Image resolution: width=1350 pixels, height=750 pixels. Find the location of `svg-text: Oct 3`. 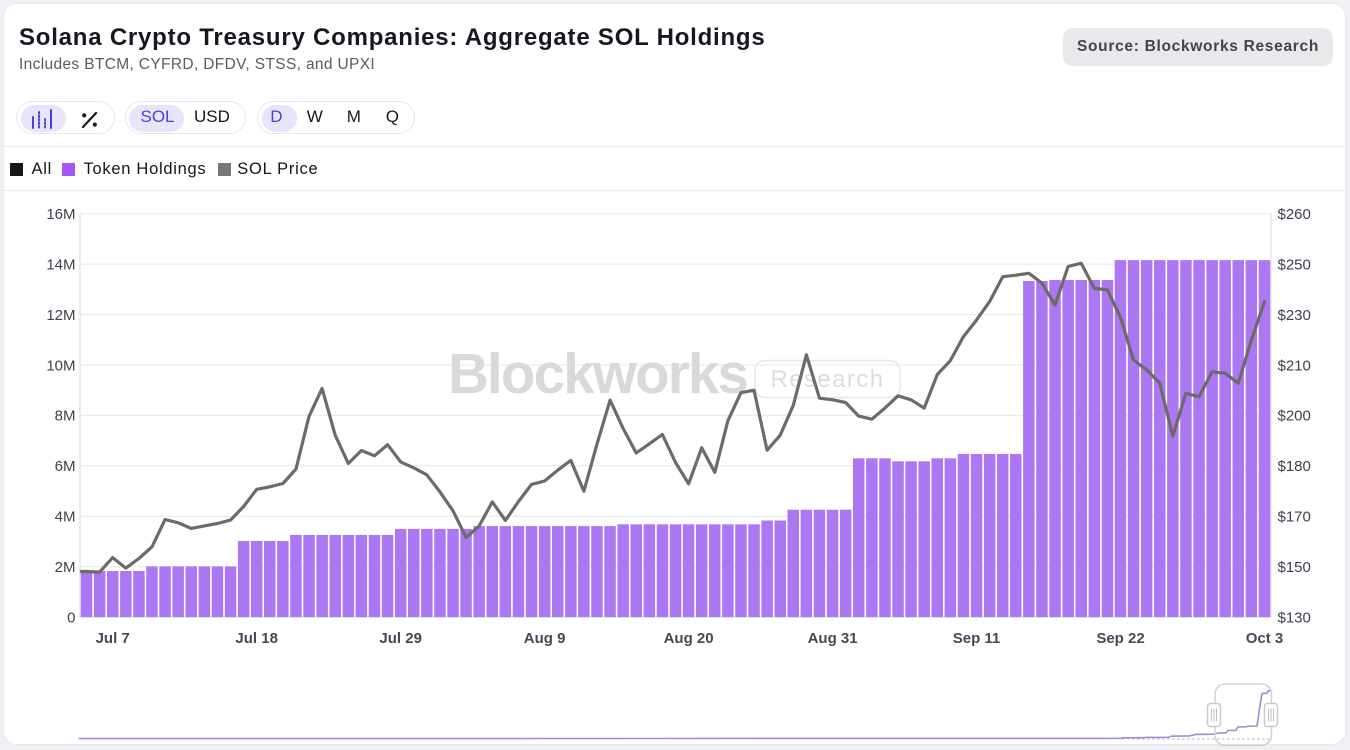

svg-text: Oct 3 is located at coordinates (1265, 638).